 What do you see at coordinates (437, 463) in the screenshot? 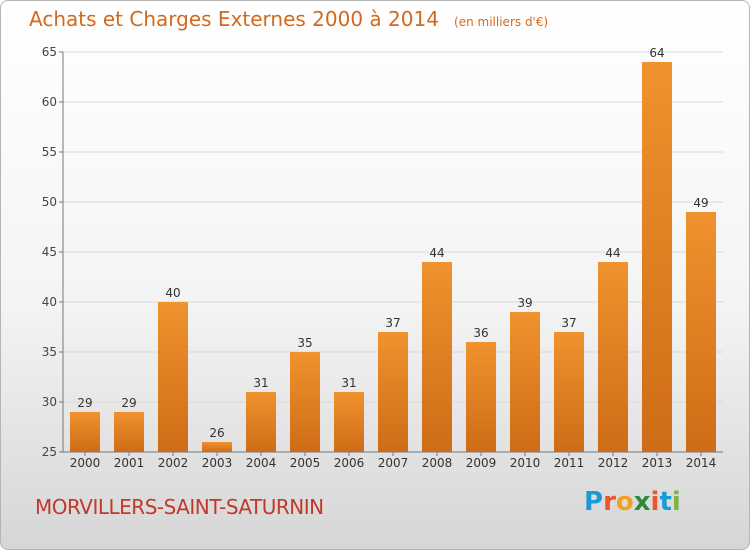
I see `x-tick-label: 2008` at bounding box center [437, 463].